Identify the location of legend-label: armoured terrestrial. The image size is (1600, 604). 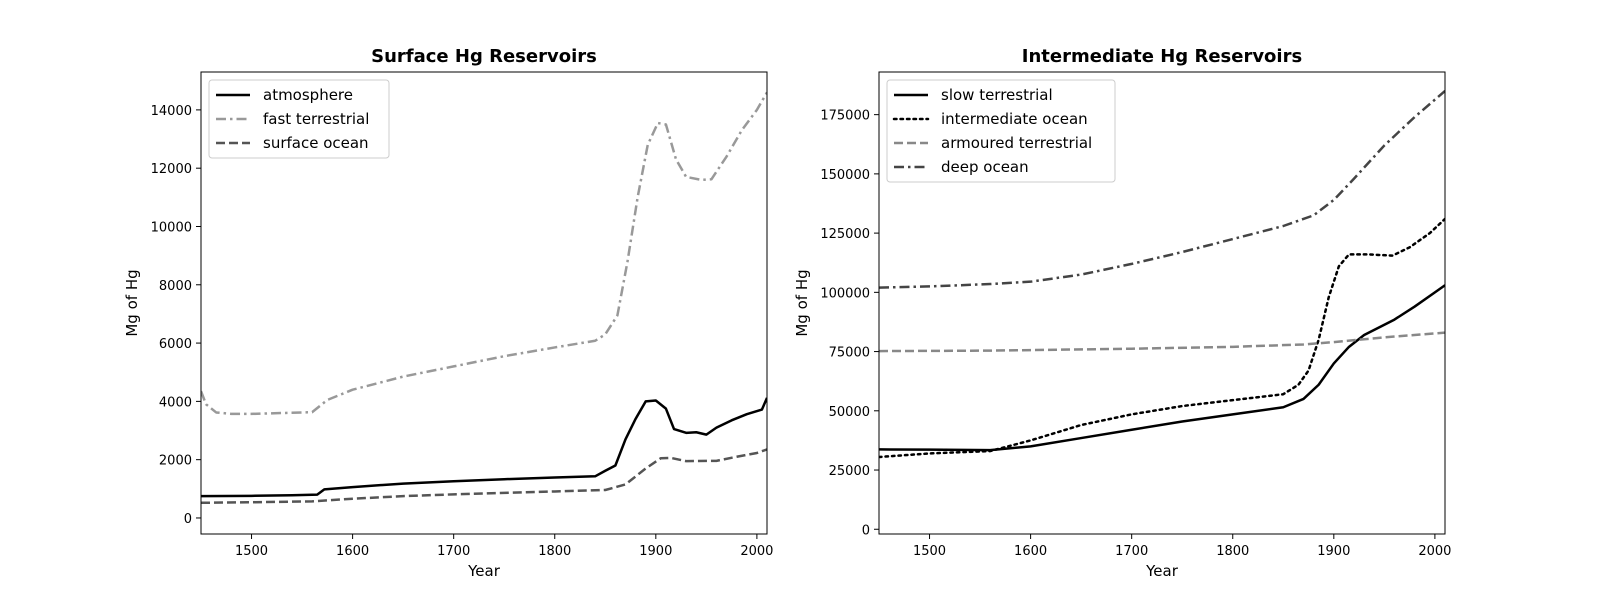
(1016, 143).